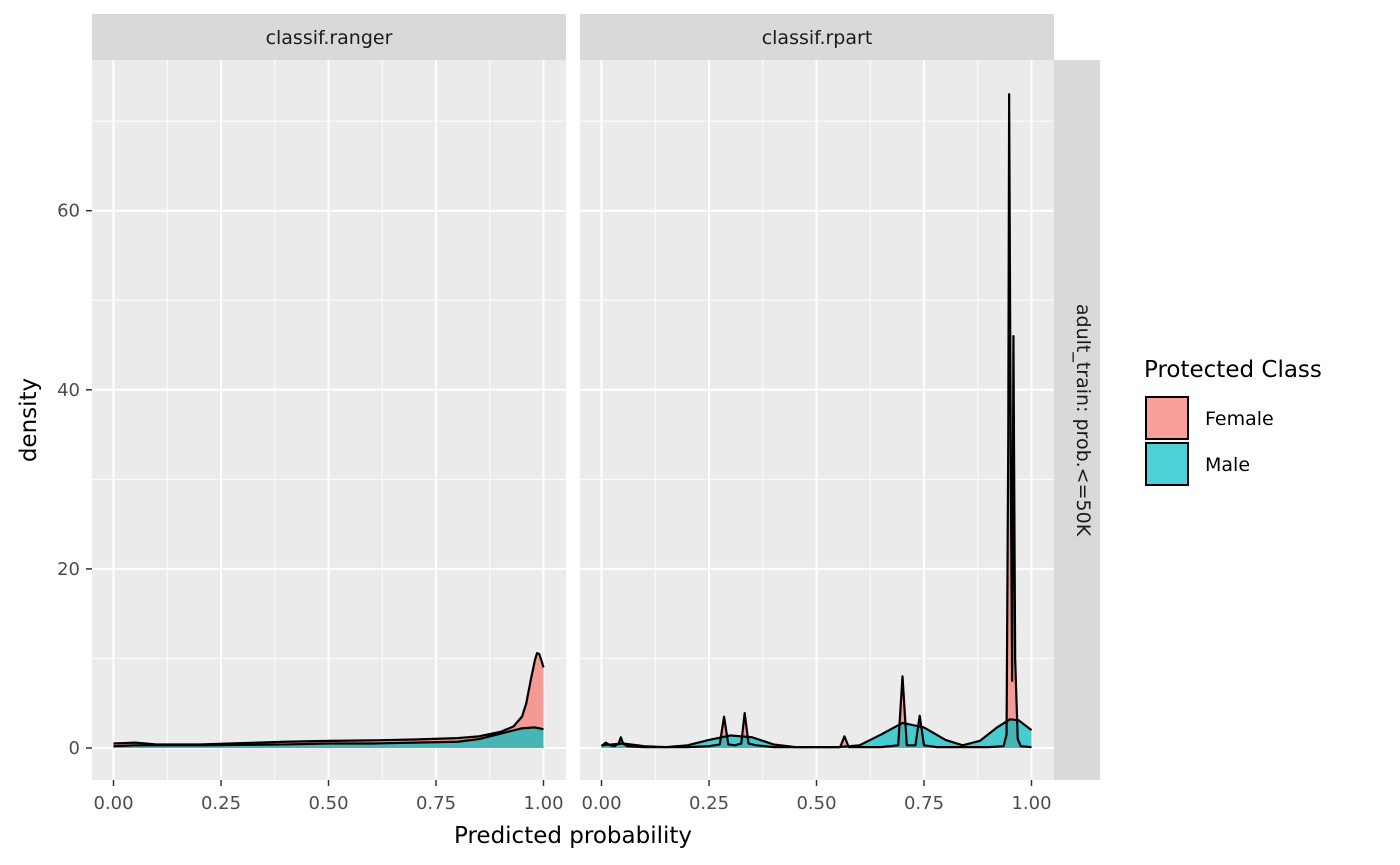 This screenshot has height=865, width=1400. Describe the element at coordinates (1239, 419) in the screenshot. I see `legend-label-female: Female` at that location.